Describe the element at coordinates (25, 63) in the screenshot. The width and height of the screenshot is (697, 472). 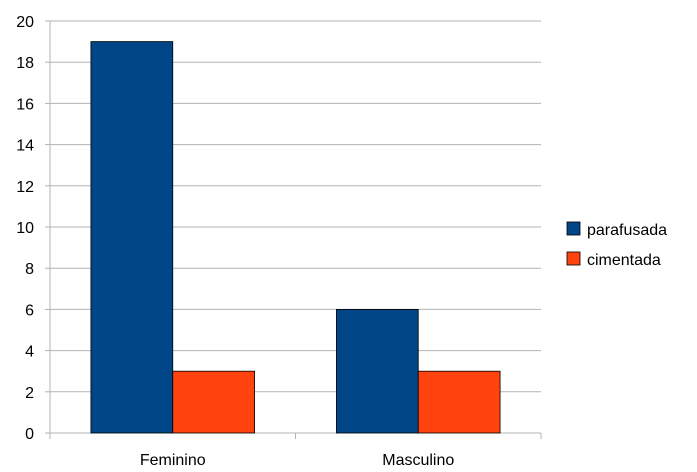
I see `y-tick-label: 18` at that location.